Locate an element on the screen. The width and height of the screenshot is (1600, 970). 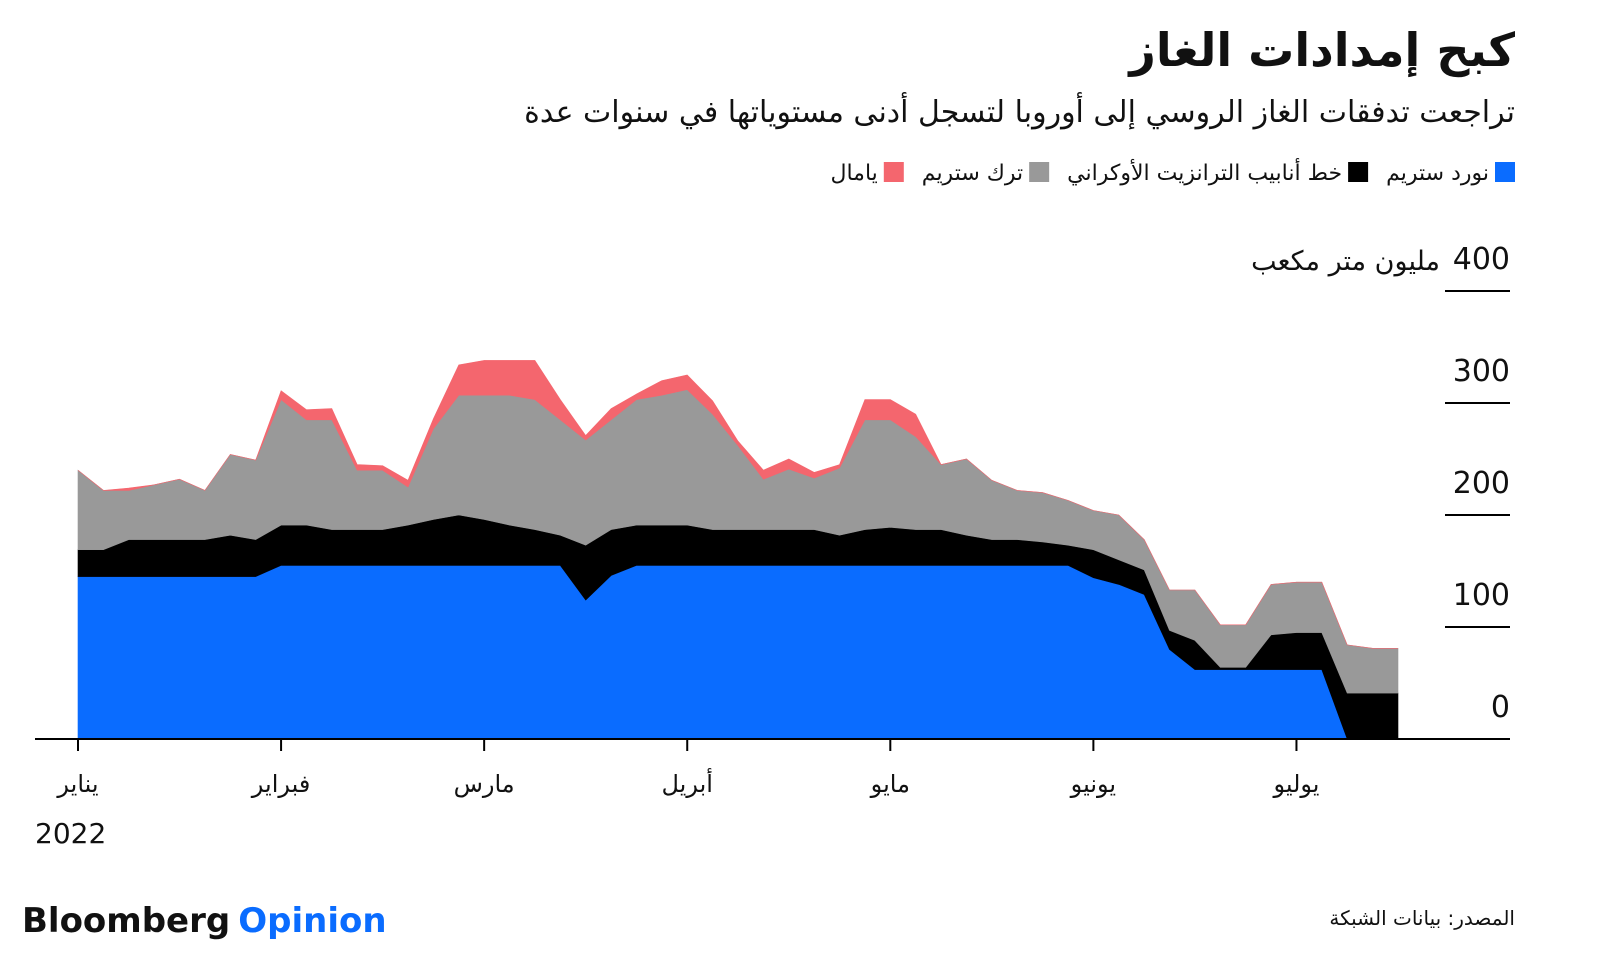
y-tick-label: 300 is located at coordinates (1481, 371).